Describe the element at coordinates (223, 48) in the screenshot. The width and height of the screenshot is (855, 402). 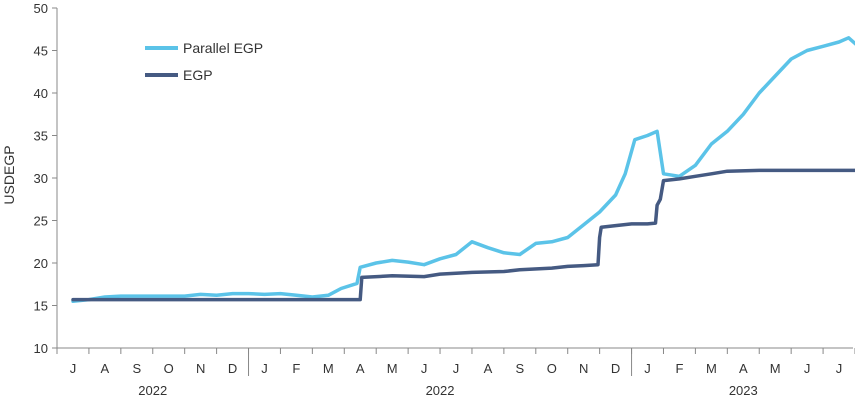
I see `legend-label: Parallel EGP` at that location.